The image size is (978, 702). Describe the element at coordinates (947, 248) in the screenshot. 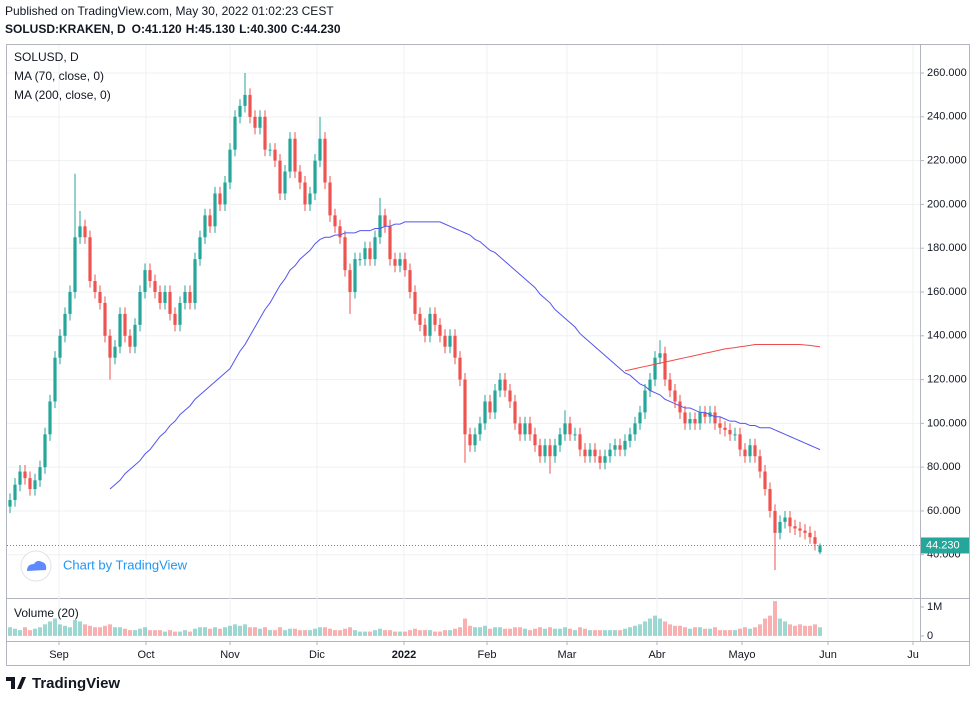

I see `y-tick-label: 180.000` at that location.